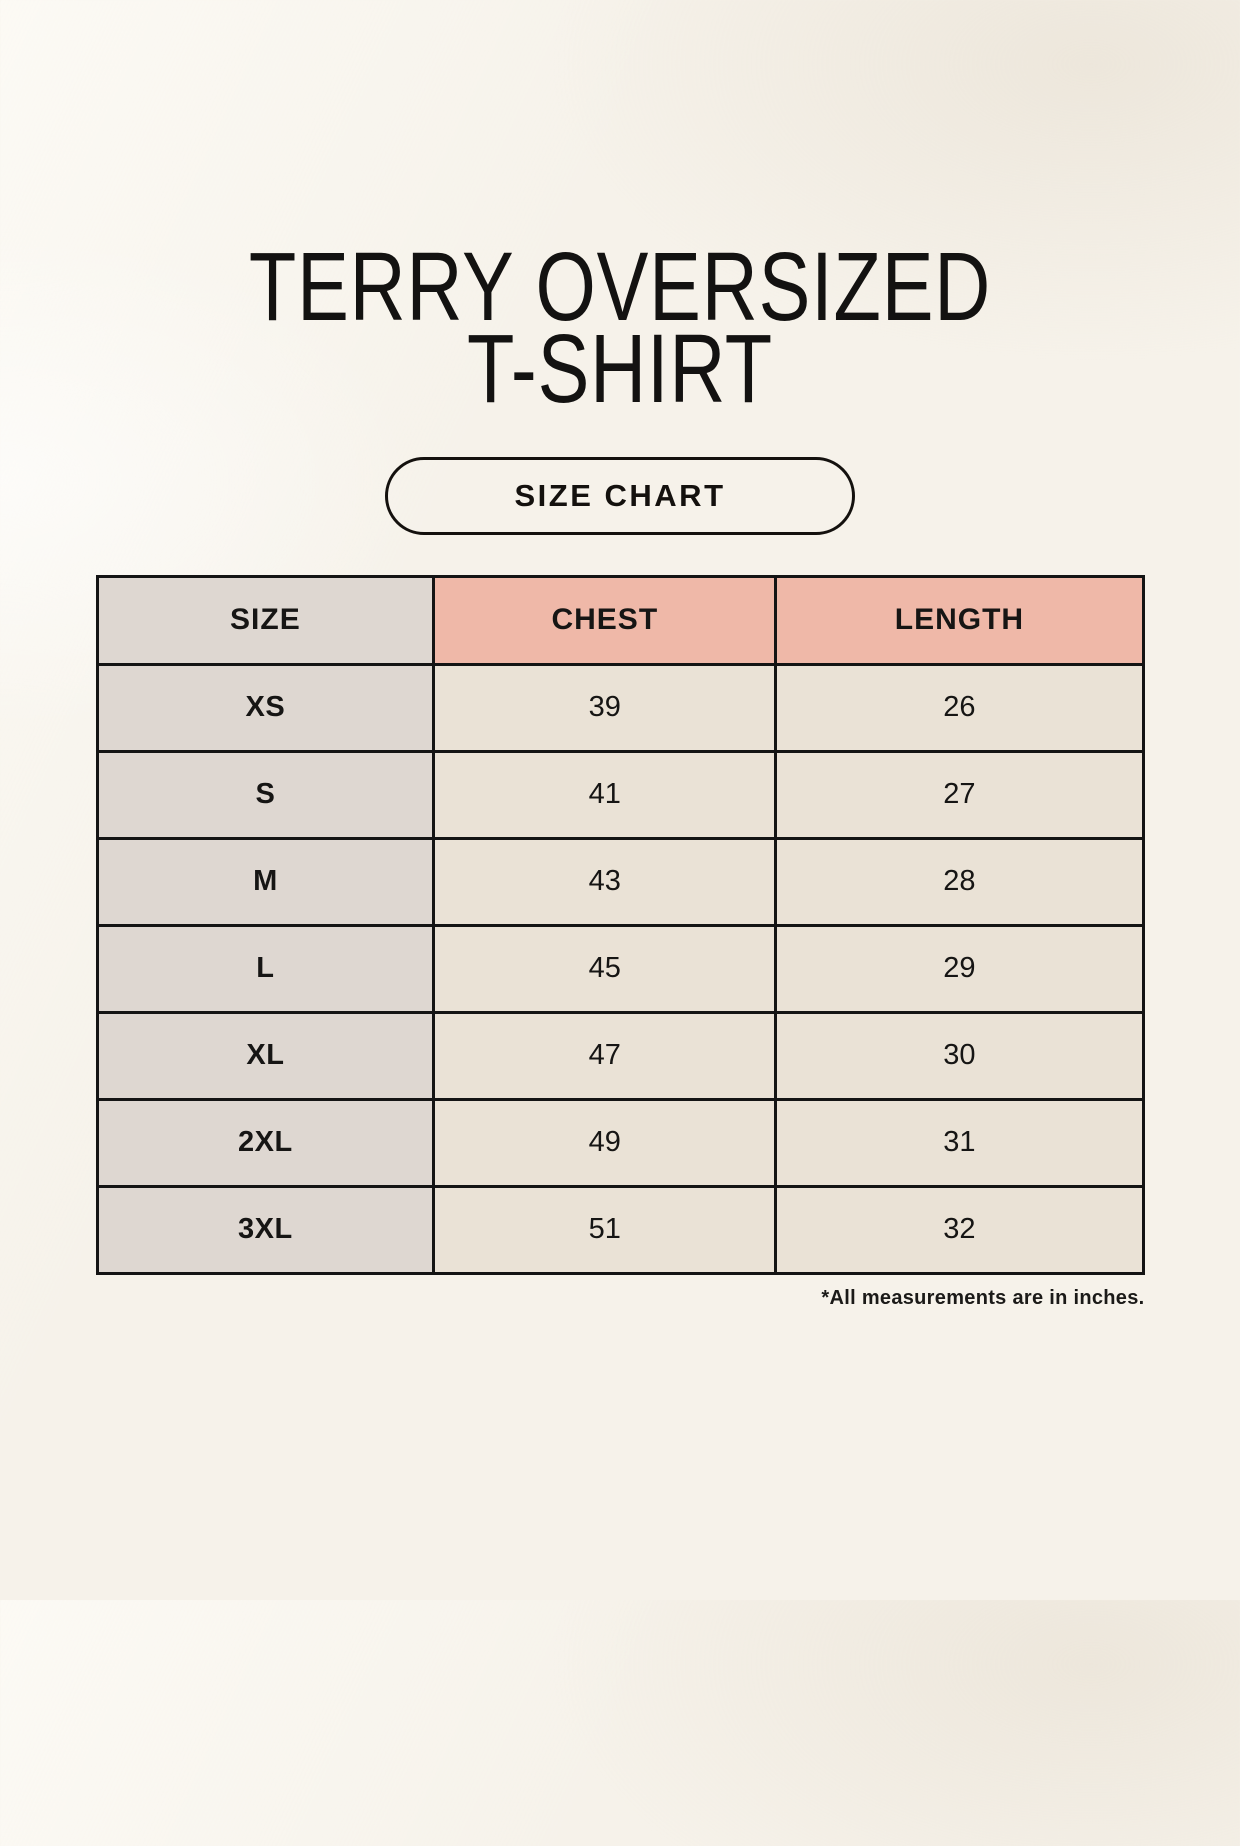 The image size is (1240, 1846). I want to click on table-header-row: SIZE CHEST LENGTH, so click(620, 620).